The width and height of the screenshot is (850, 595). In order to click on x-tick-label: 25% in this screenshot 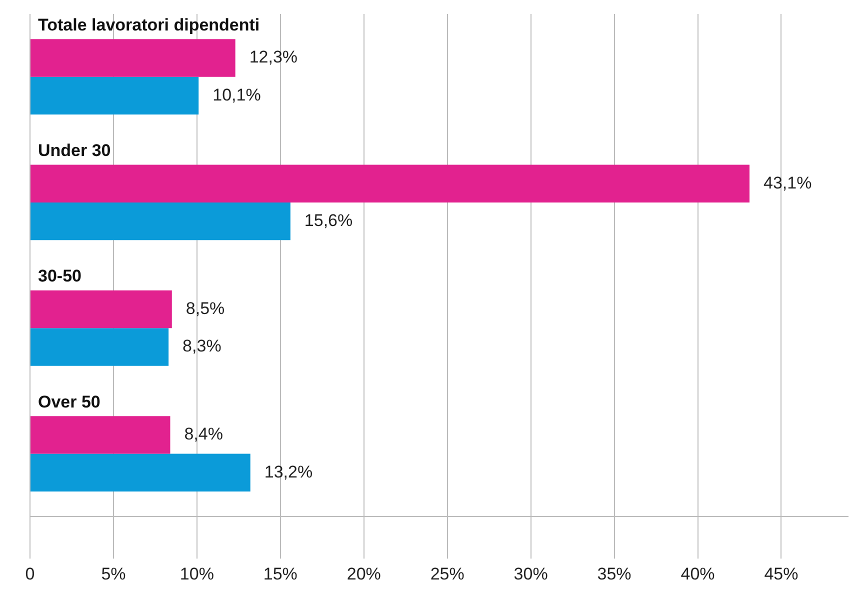, I will do `click(447, 574)`.